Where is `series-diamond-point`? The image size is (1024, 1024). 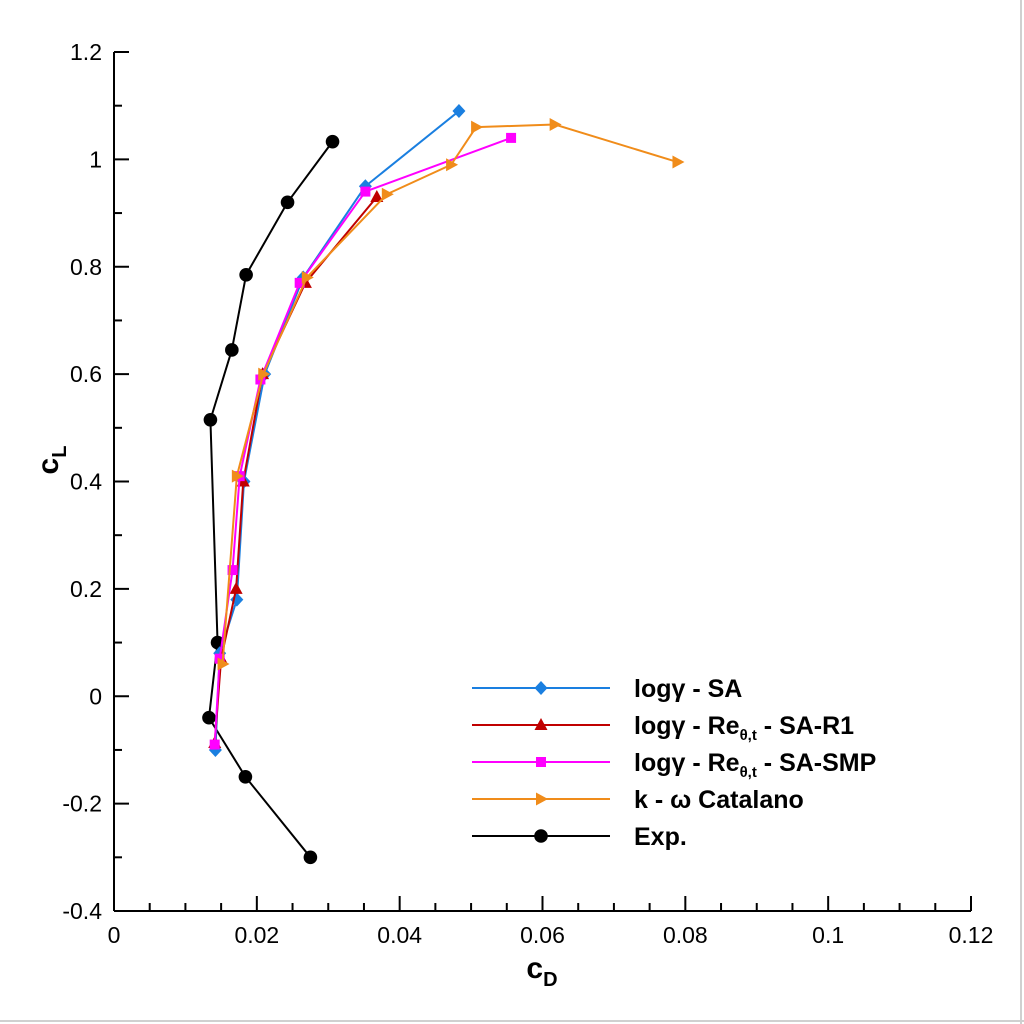 series-diamond-point is located at coordinates (459, 111).